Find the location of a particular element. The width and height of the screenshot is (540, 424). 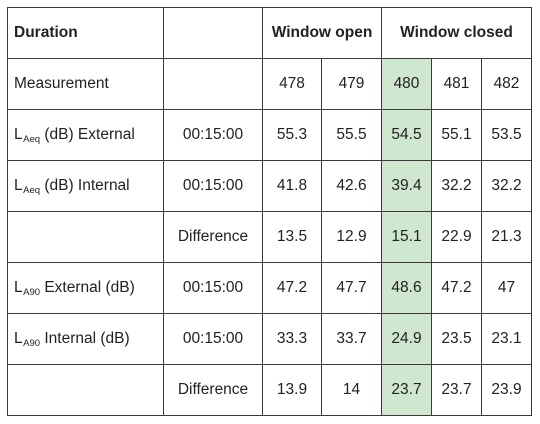

table-row: Difference 13.9 14 23.7 23.7 23.9 is located at coordinates (269, 390).